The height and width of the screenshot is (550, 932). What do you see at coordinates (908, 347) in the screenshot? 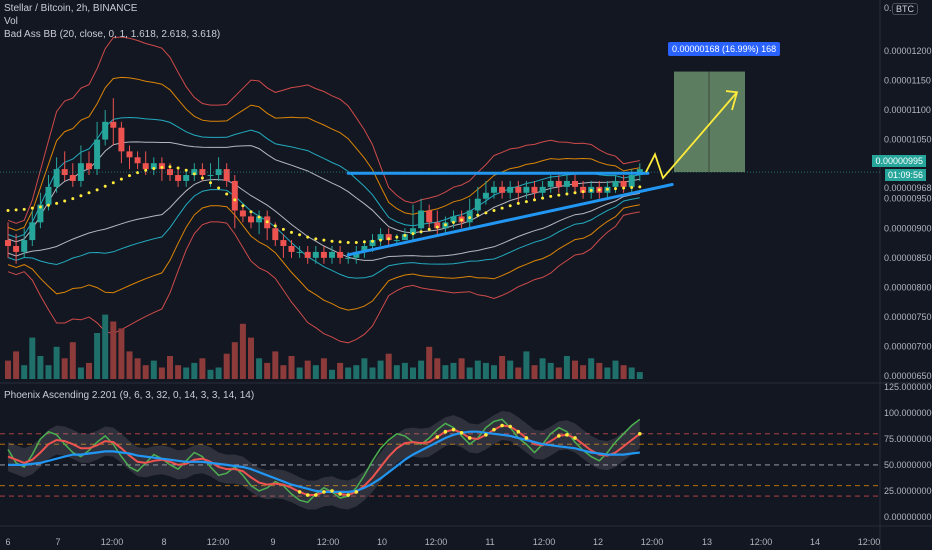
I see `price-tick-label: 0.00000700` at bounding box center [908, 347].